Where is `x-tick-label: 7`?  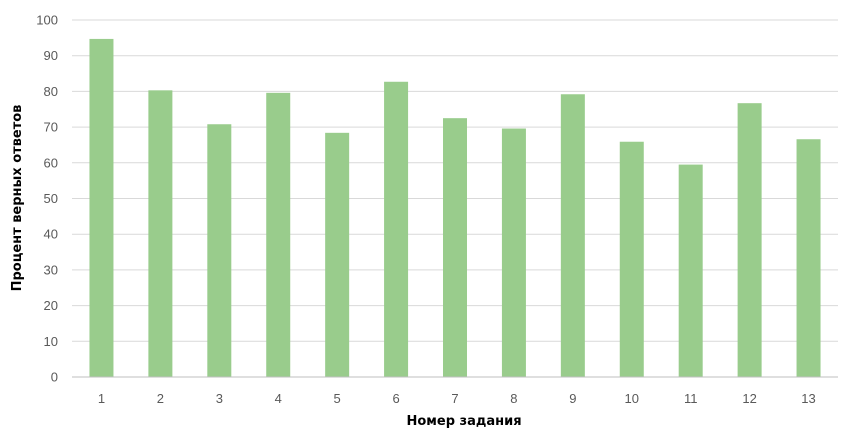 x-tick-label: 7 is located at coordinates (454, 398).